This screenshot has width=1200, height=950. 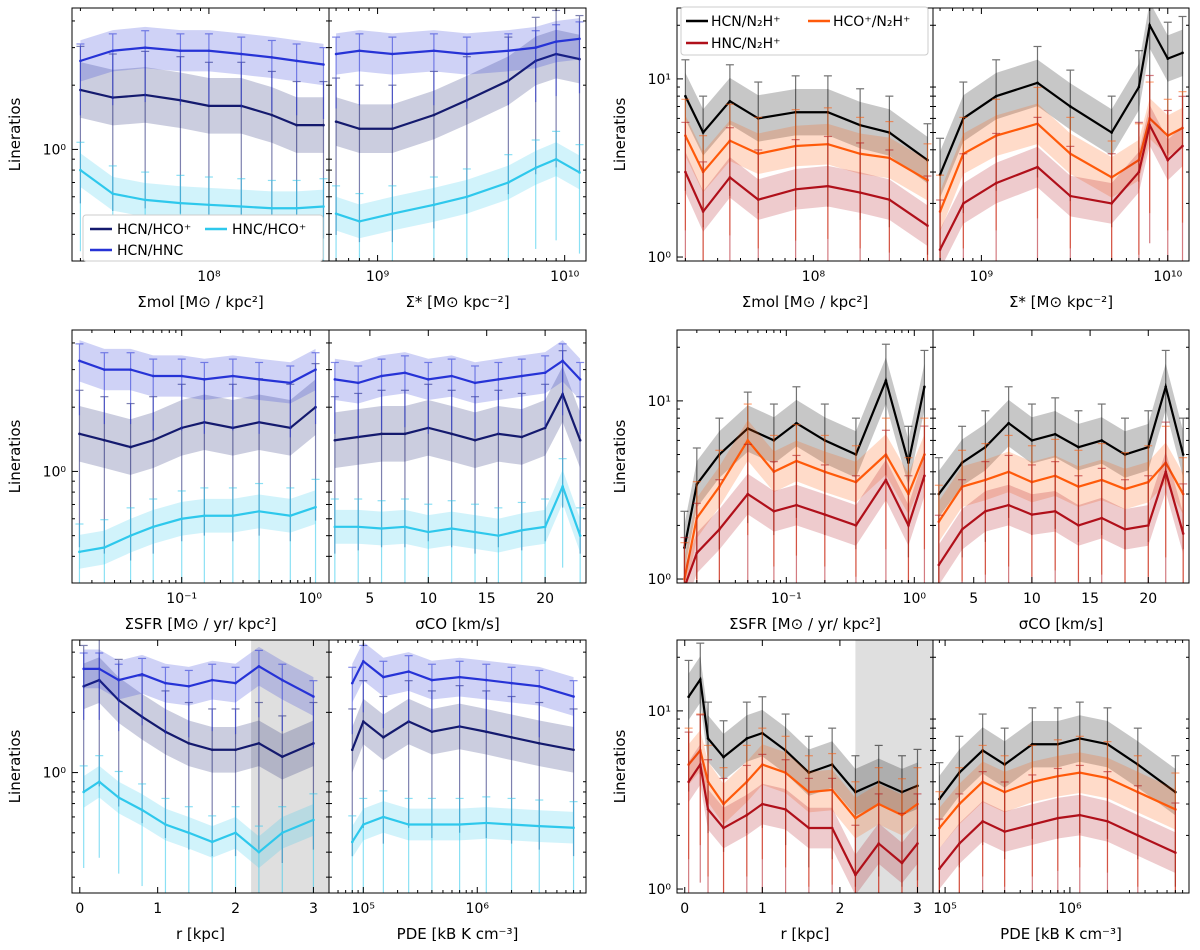 I want to click on x-axis-label: Σ* [M⊙ kpc⁻²], so click(x=457, y=302).